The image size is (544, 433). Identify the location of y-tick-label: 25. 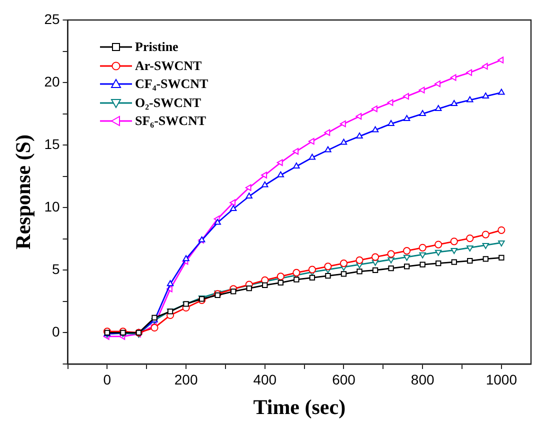
(52, 18).